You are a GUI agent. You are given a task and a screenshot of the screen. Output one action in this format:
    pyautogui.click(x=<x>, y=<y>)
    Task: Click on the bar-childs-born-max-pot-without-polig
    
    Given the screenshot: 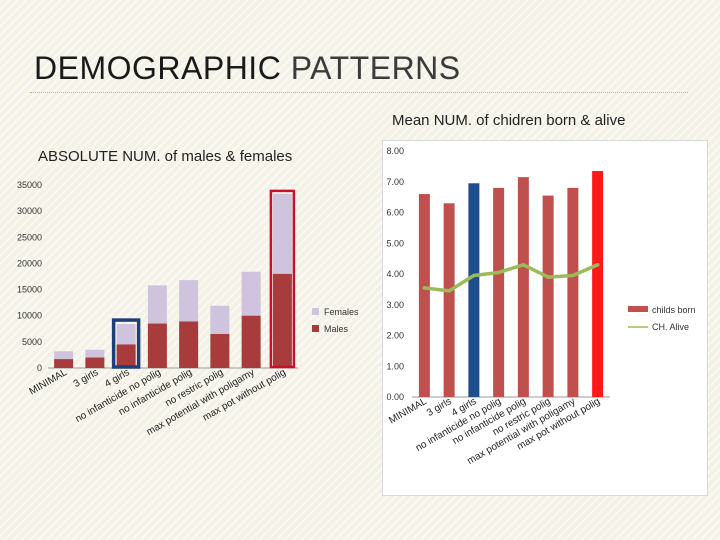 What is the action you would take?
    pyautogui.click(x=598, y=283)
    